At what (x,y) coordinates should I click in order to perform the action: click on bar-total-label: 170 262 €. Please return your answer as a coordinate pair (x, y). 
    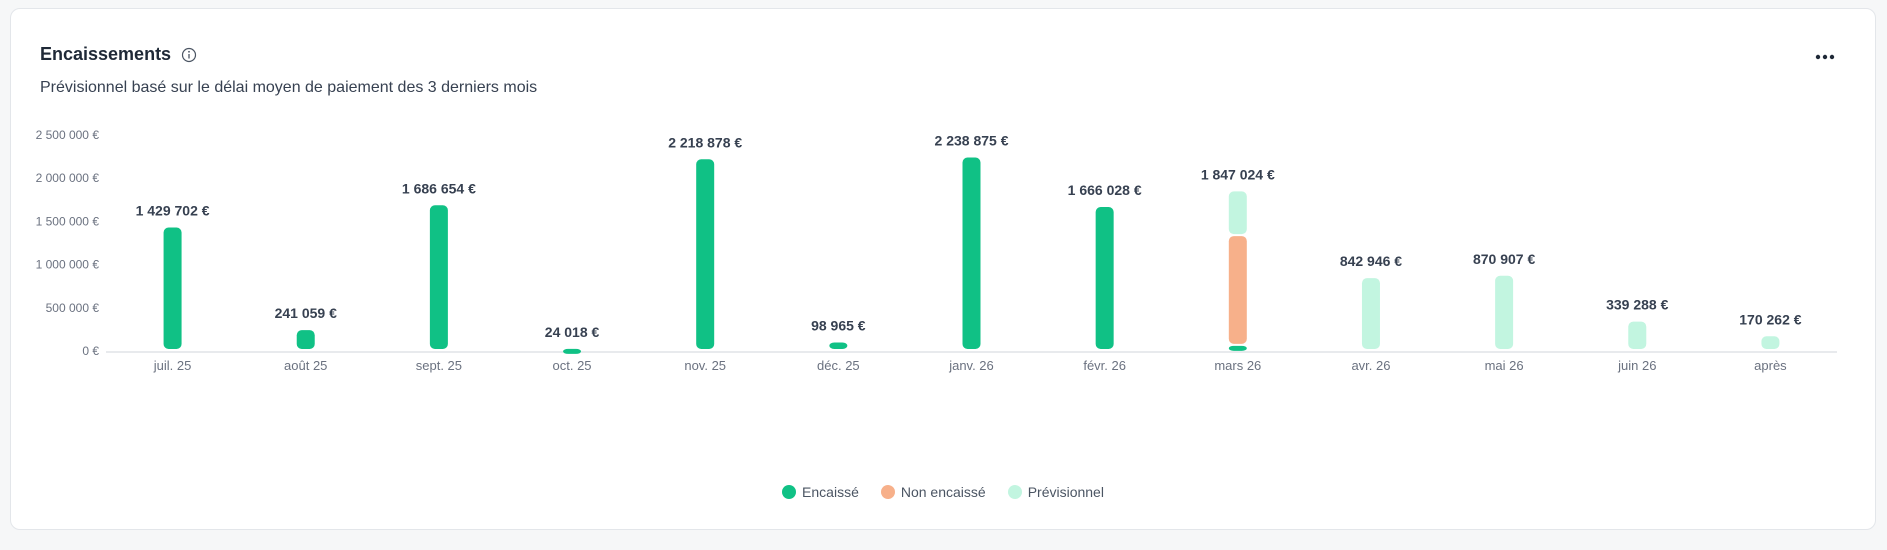
    Looking at the image, I should click on (1770, 319).